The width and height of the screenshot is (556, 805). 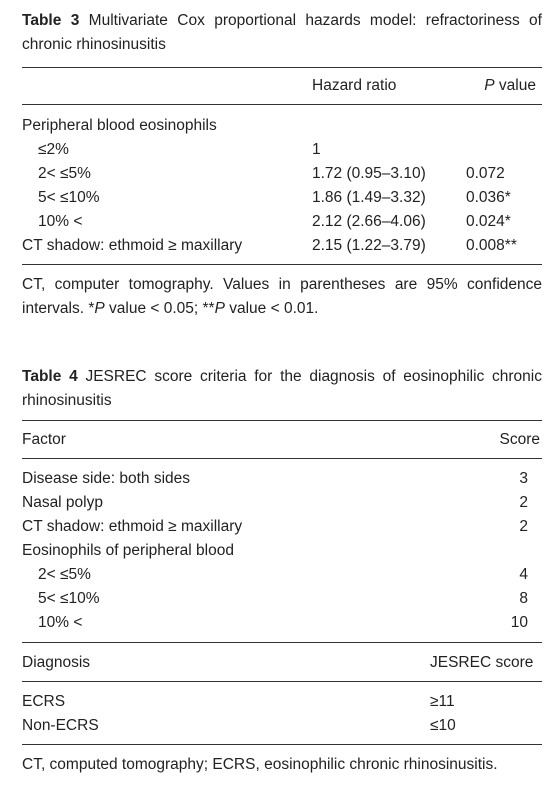 What do you see at coordinates (523, 478) in the screenshot?
I see `row-score: 3` at bounding box center [523, 478].